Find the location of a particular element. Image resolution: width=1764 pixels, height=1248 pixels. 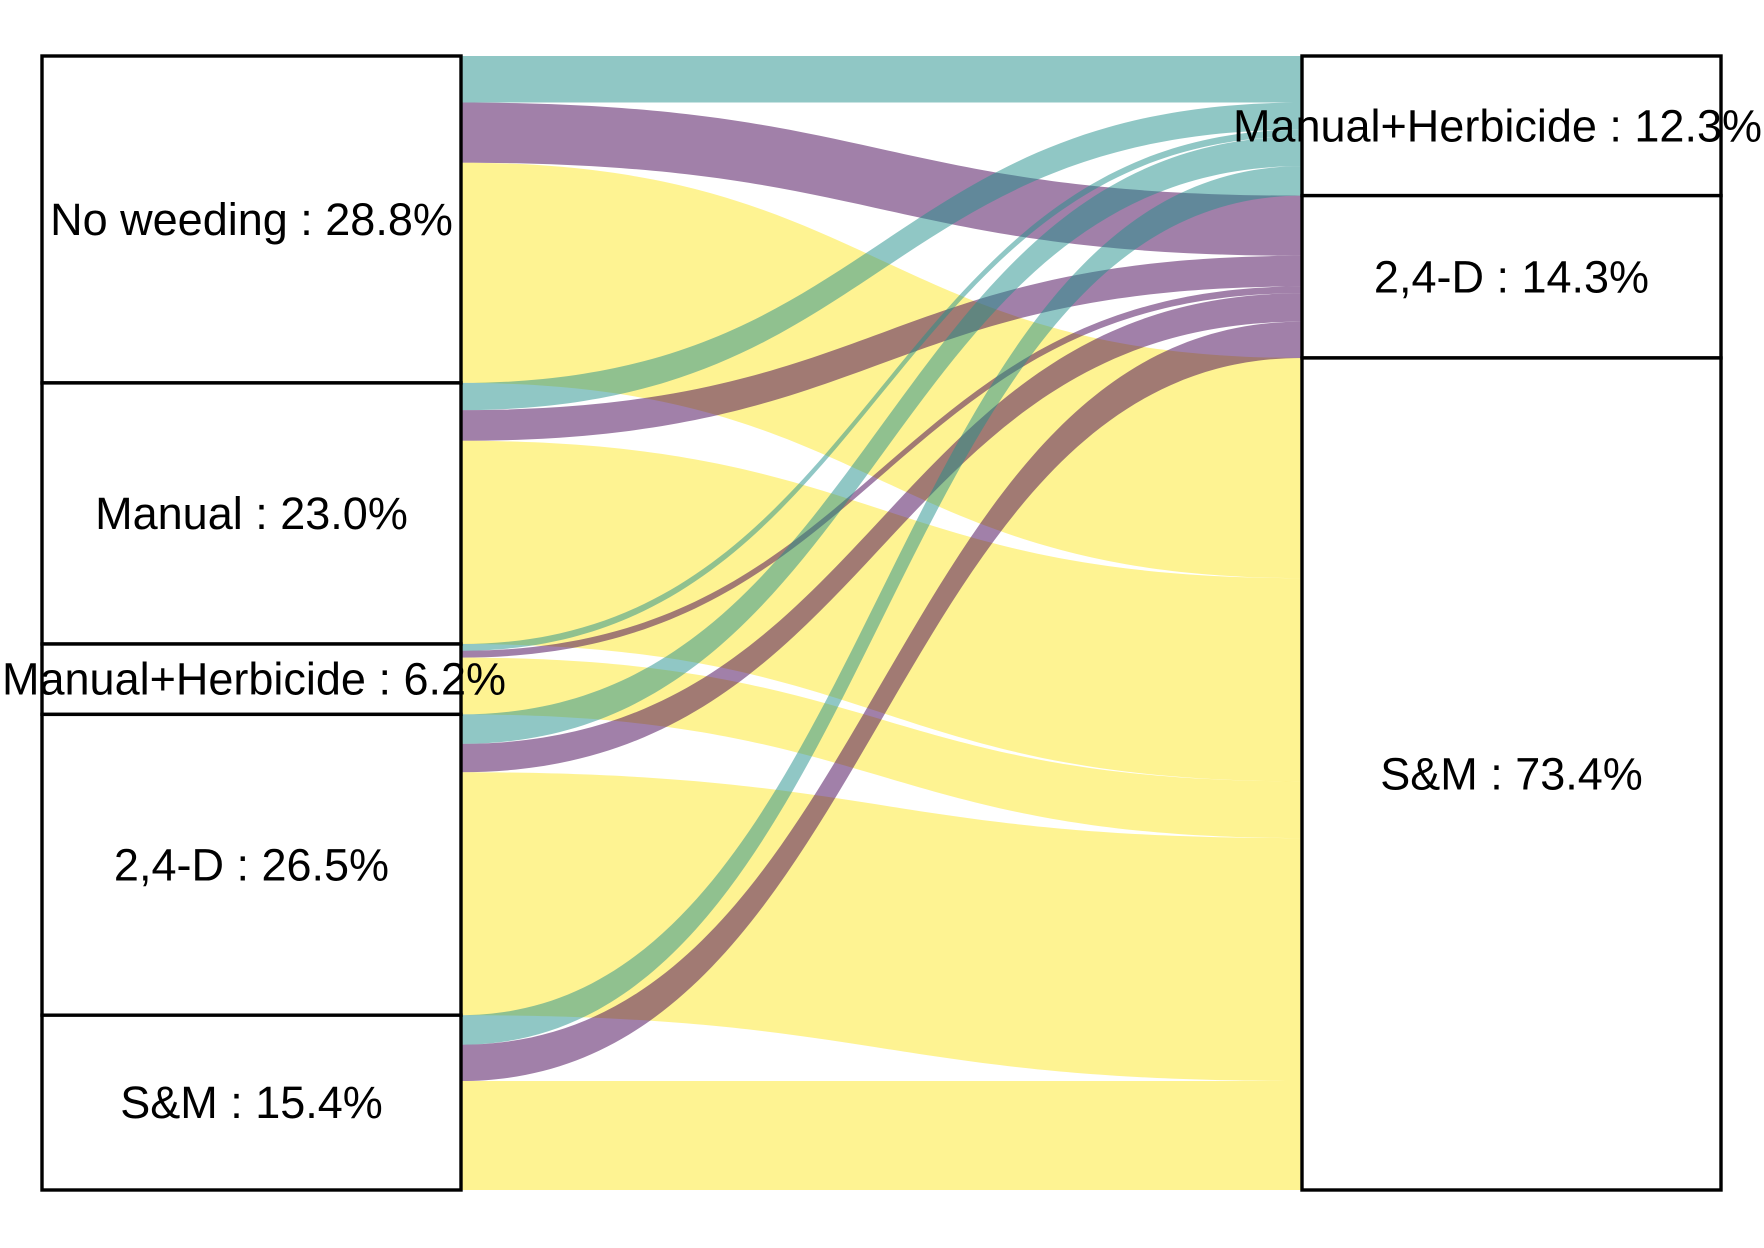

stratum-label-left-no-weeding: No weeding : 28.8% is located at coordinates (251, 219).